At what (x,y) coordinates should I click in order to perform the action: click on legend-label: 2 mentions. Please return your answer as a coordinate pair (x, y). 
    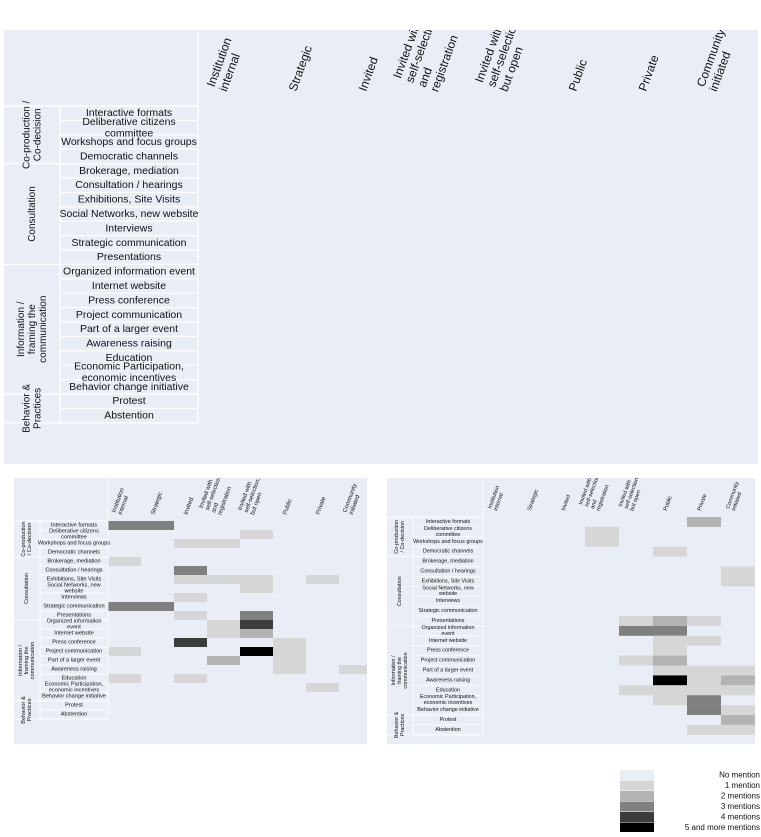
    Looking at the image, I should click on (740, 796).